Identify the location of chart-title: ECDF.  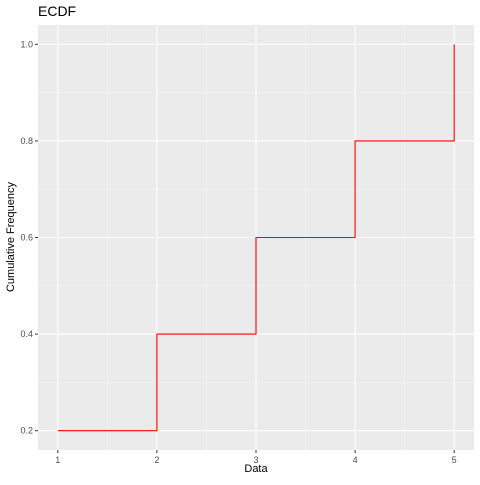
(57, 11).